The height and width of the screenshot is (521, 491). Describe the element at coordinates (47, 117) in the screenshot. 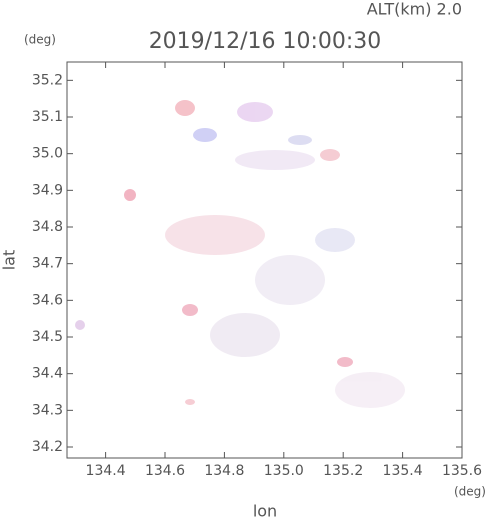

I see `y-tick-label: 35.1` at that location.